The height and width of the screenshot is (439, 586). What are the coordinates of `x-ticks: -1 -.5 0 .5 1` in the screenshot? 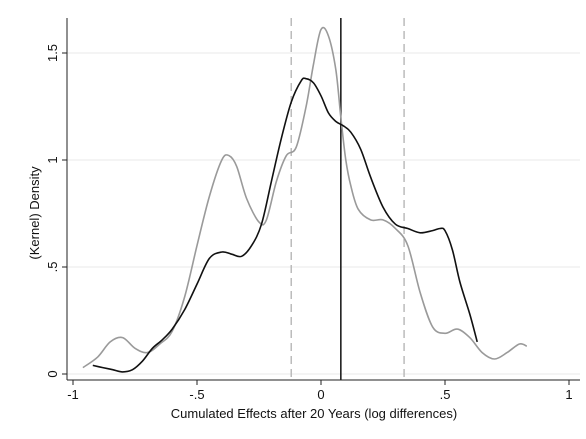 It's located at (320, 391).